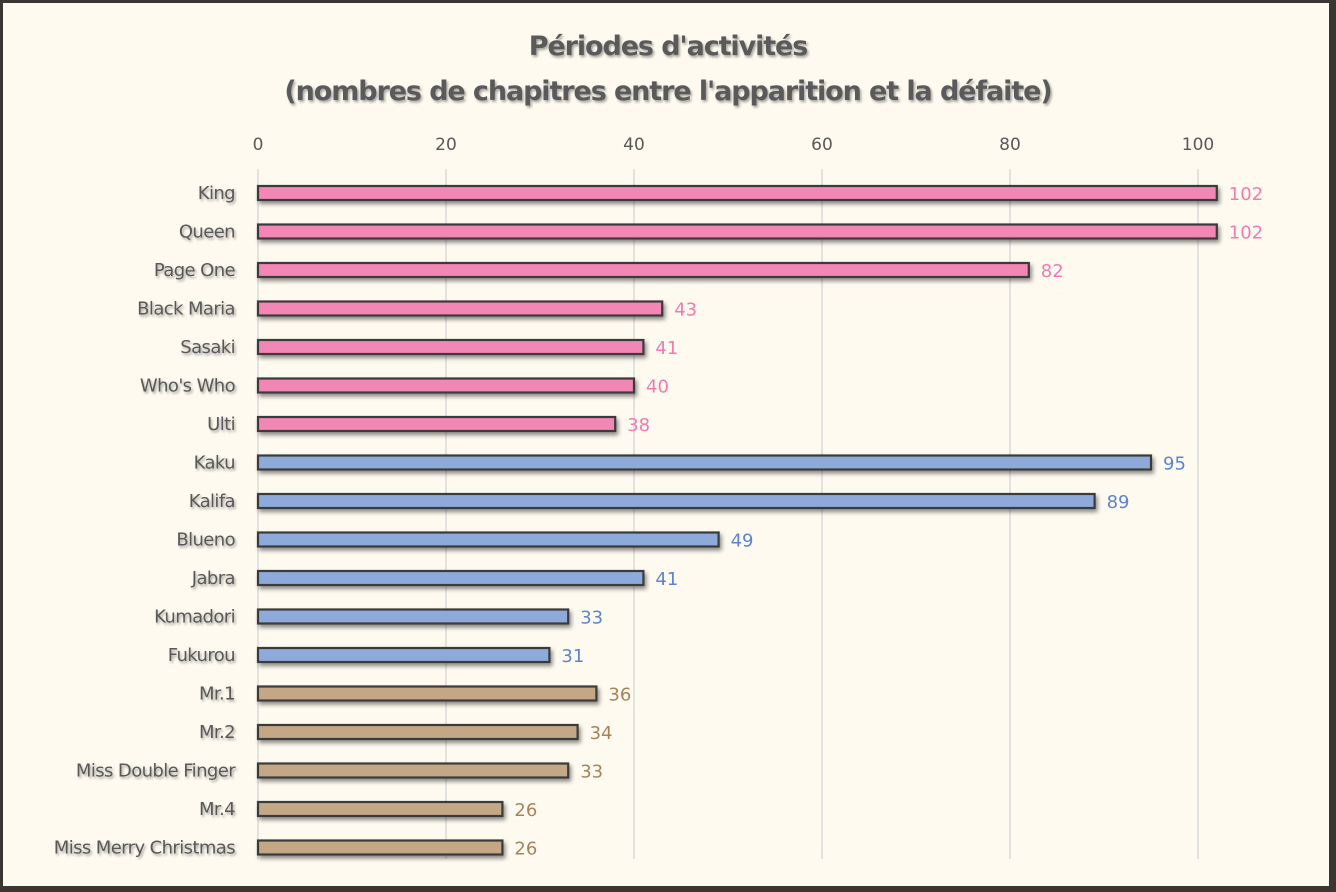 The width and height of the screenshot is (1336, 892). What do you see at coordinates (668, 46) in the screenshot?
I see `chart-title: Périodes d'activités` at bounding box center [668, 46].